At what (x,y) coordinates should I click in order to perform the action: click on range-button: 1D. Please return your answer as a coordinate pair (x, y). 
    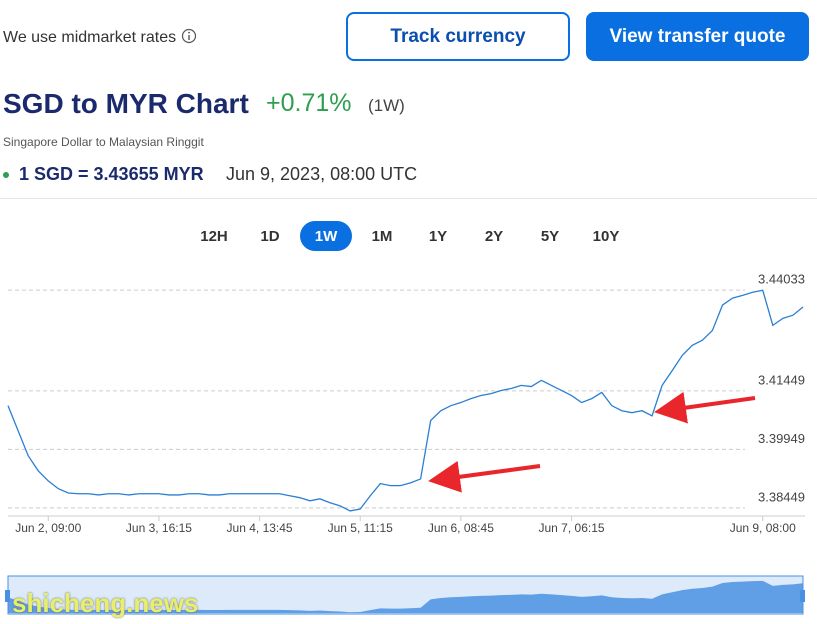
    Looking at the image, I should click on (270, 236).